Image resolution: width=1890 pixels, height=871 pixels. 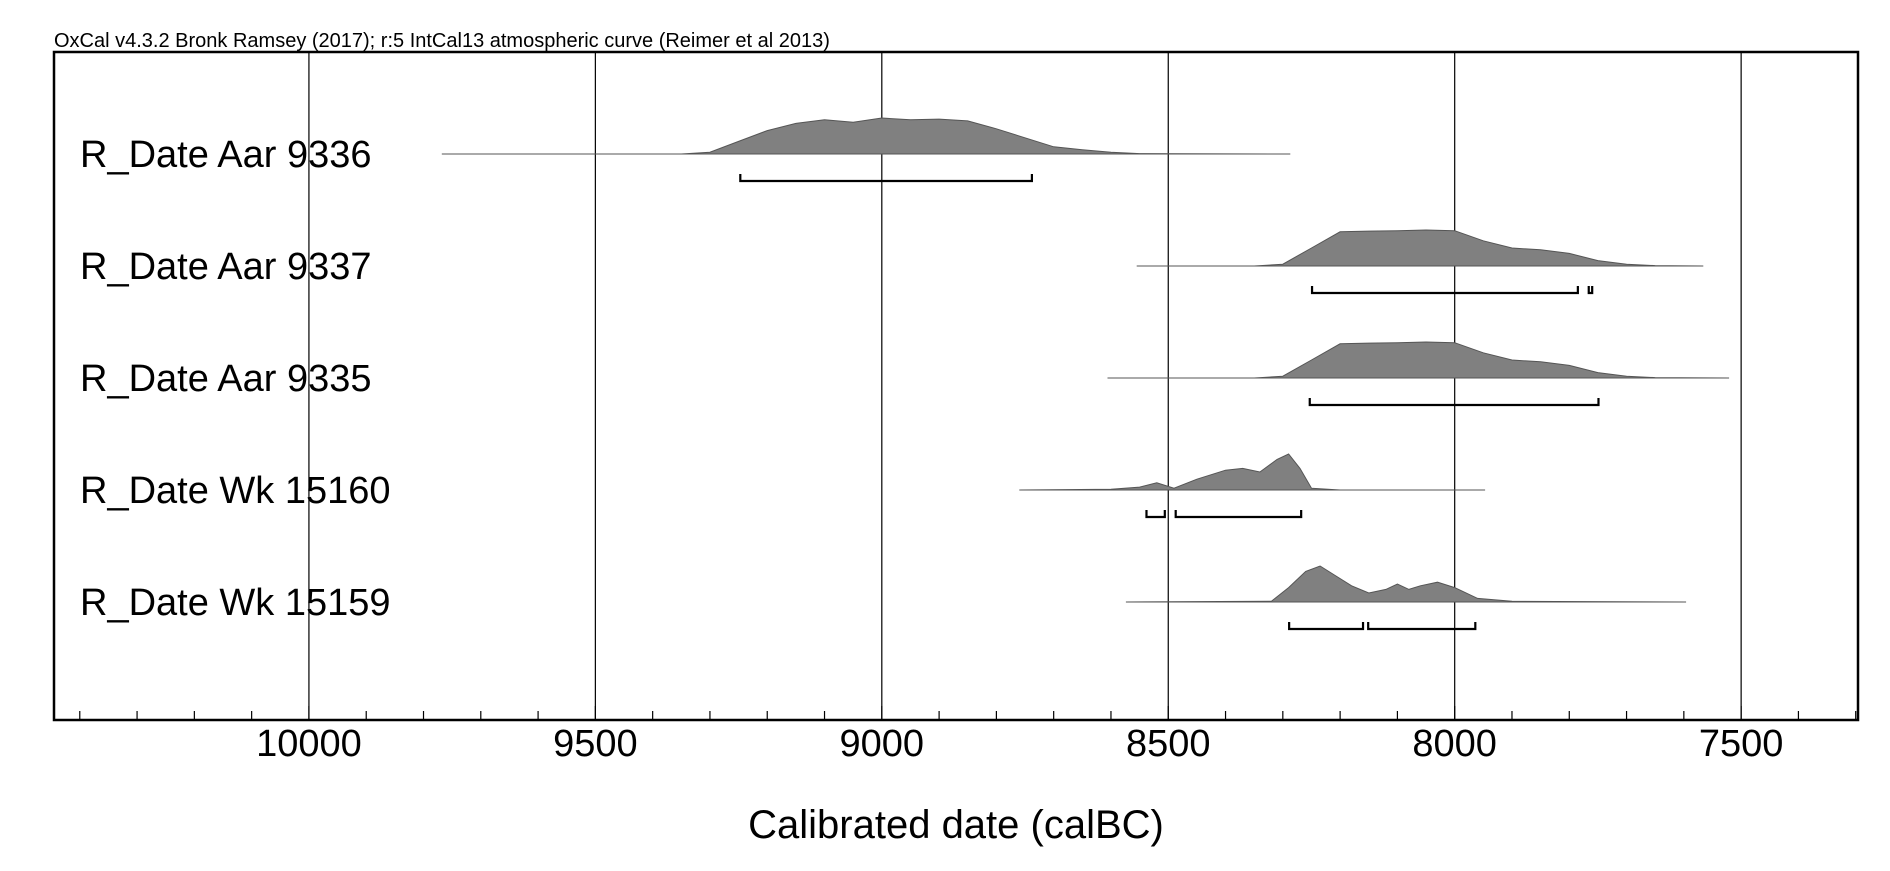 I want to click on x-tick-label: 8500, so click(x=1168, y=744).